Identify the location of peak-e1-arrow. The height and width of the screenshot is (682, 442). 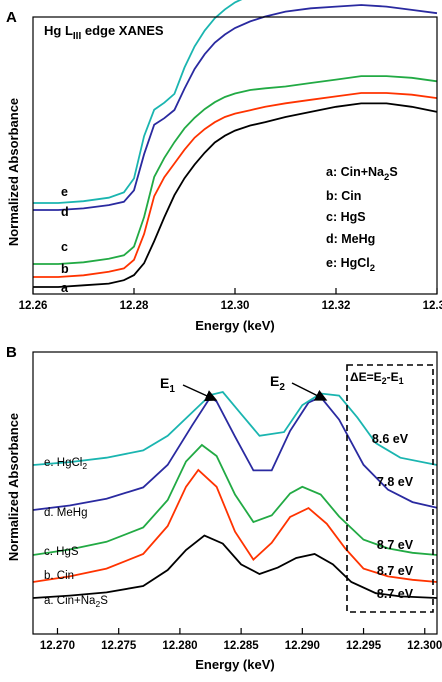
(200, 393).